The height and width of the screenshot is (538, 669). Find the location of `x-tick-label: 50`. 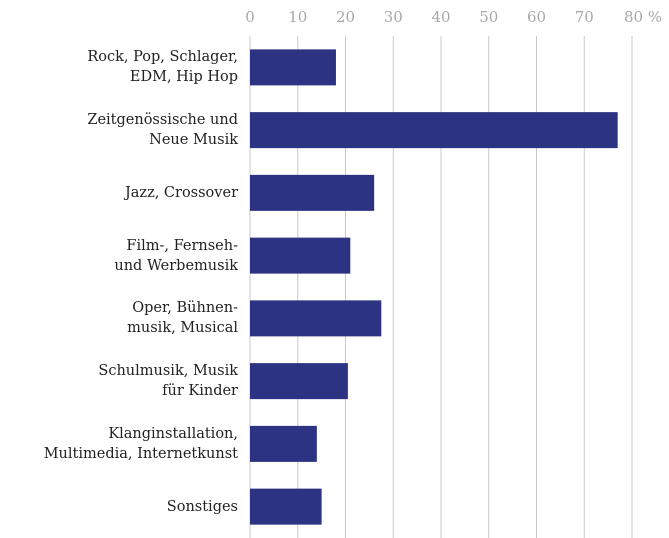

x-tick-label: 50 is located at coordinates (488, 17).